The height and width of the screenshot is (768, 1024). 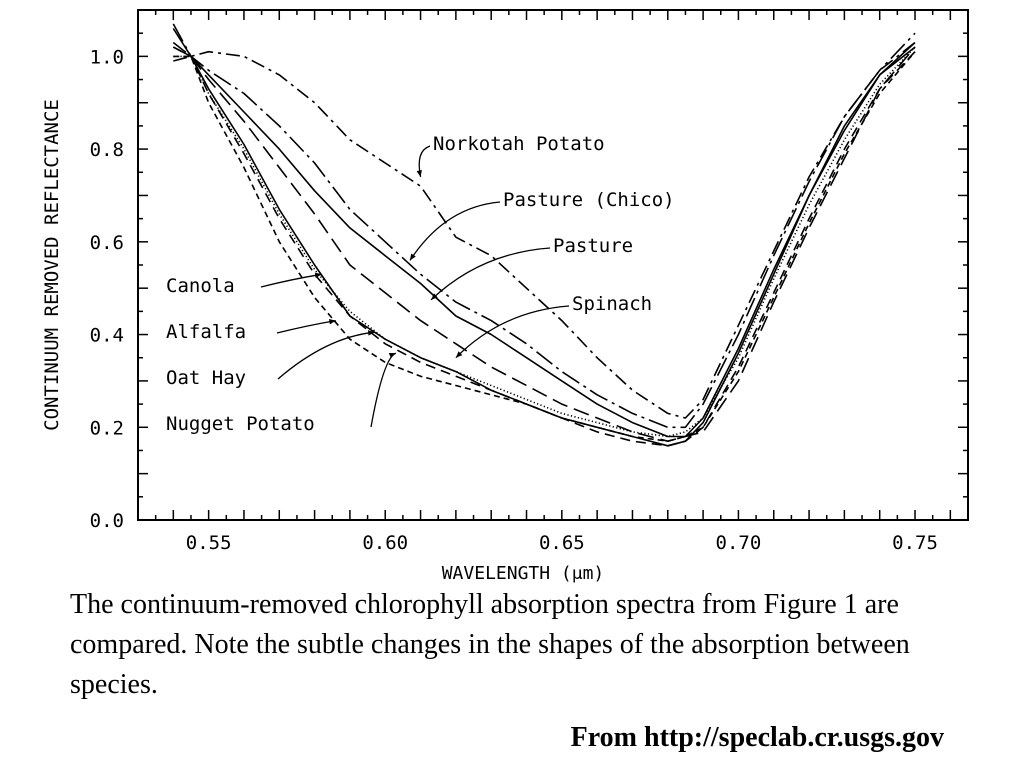 I want to click on y-tick-label: 1.0, so click(x=107, y=57).